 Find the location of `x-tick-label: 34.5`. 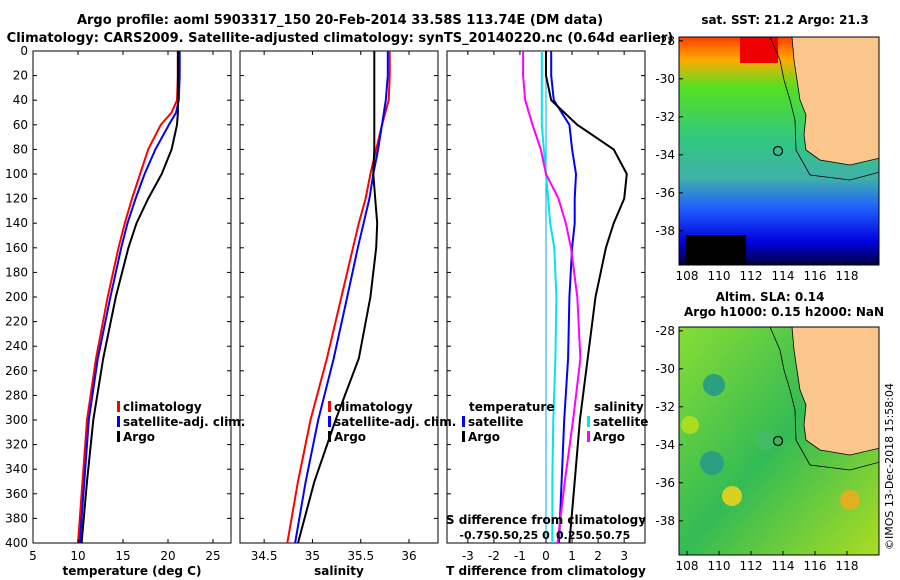

x-tick-label: 34.5 is located at coordinates (264, 556).